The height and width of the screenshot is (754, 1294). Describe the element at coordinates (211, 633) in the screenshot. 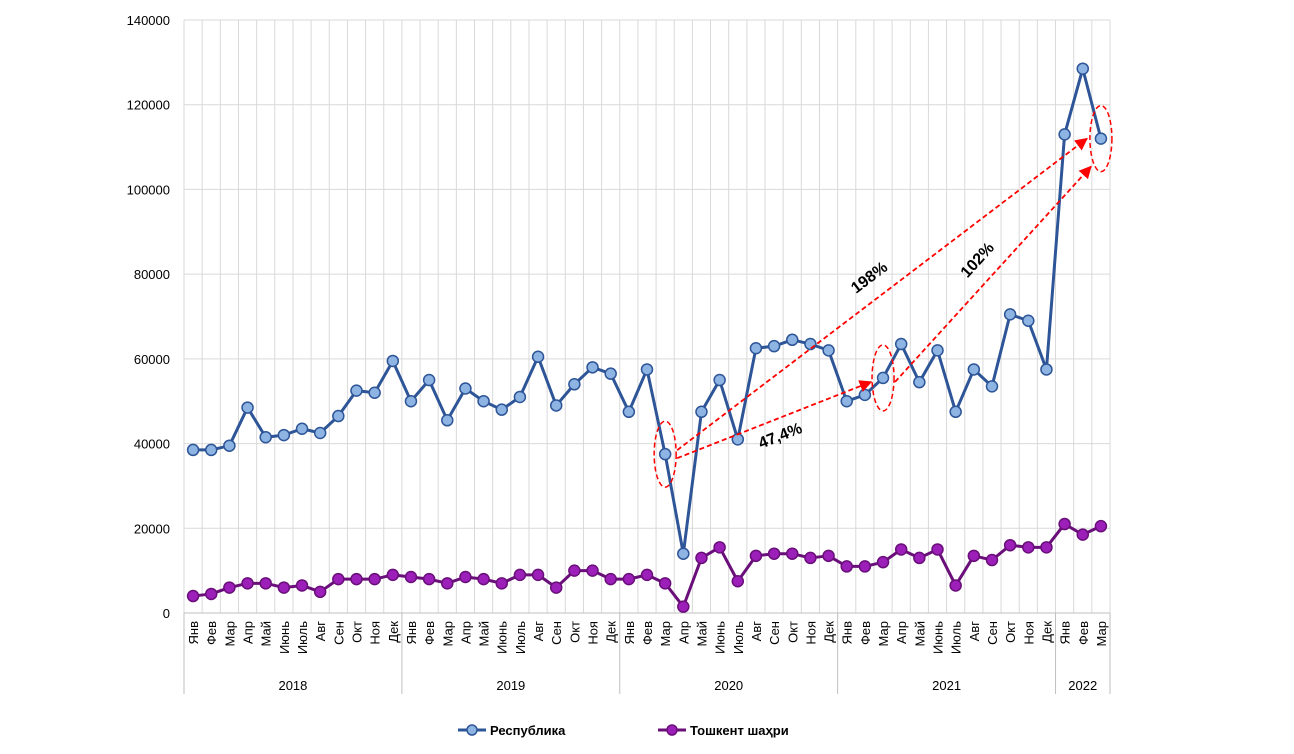

I see `x-tick-label-month: Фев` at that location.